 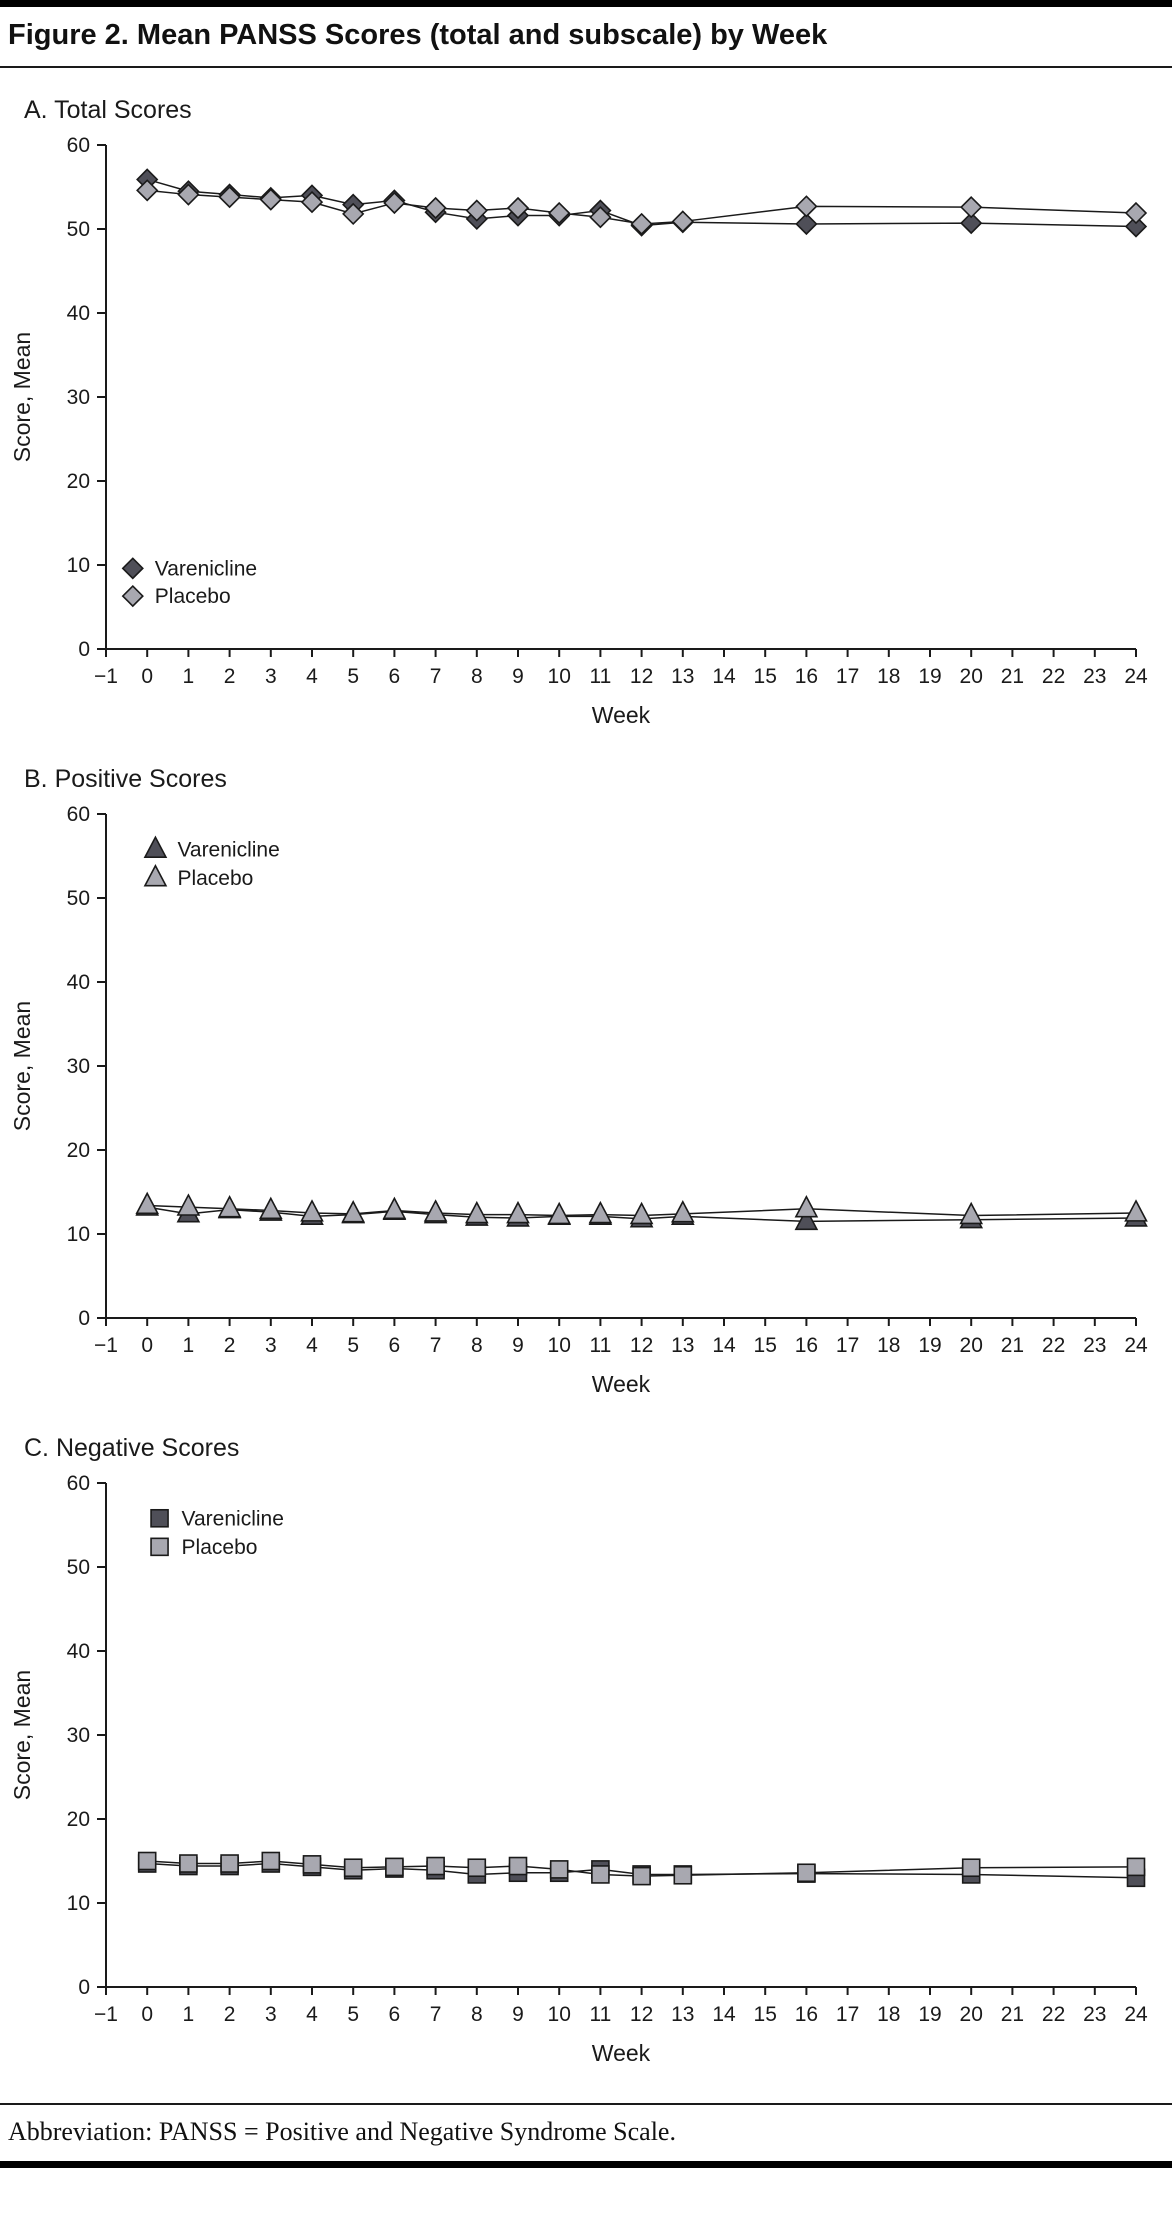 What do you see at coordinates (1094, 2014) in the screenshot?
I see `x-tick-label: 23` at bounding box center [1094, 2014].